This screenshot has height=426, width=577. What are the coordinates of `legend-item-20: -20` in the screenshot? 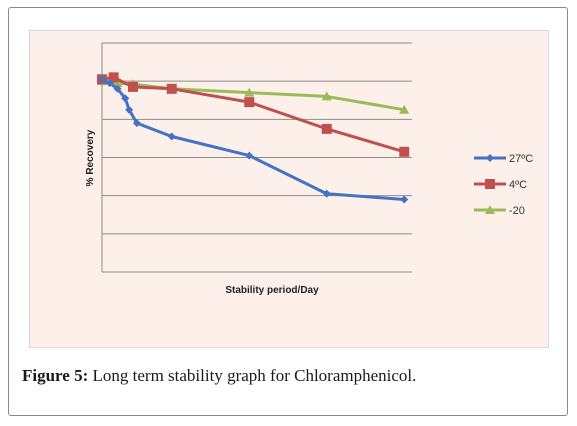 It's located at (499, 211).